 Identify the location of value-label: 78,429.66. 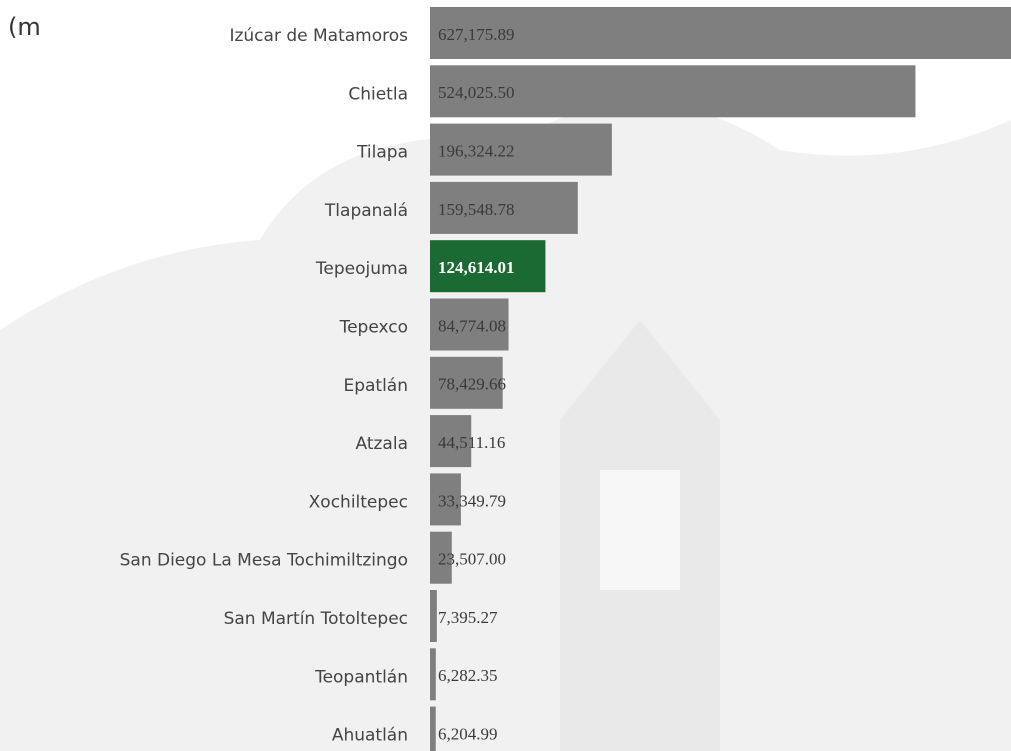
(472, 384).